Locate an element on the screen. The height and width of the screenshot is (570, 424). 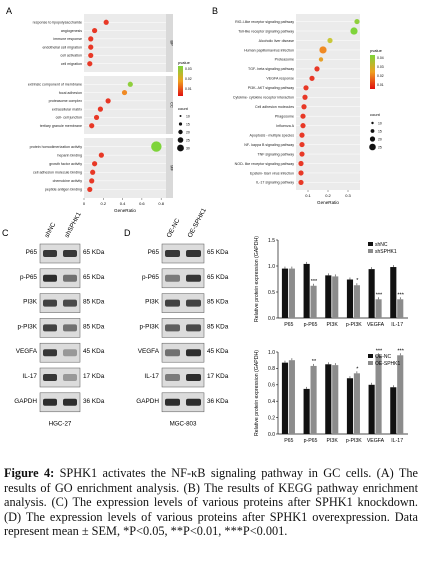
y-tick-label: 0.6 is located at coordinates (271, 386).